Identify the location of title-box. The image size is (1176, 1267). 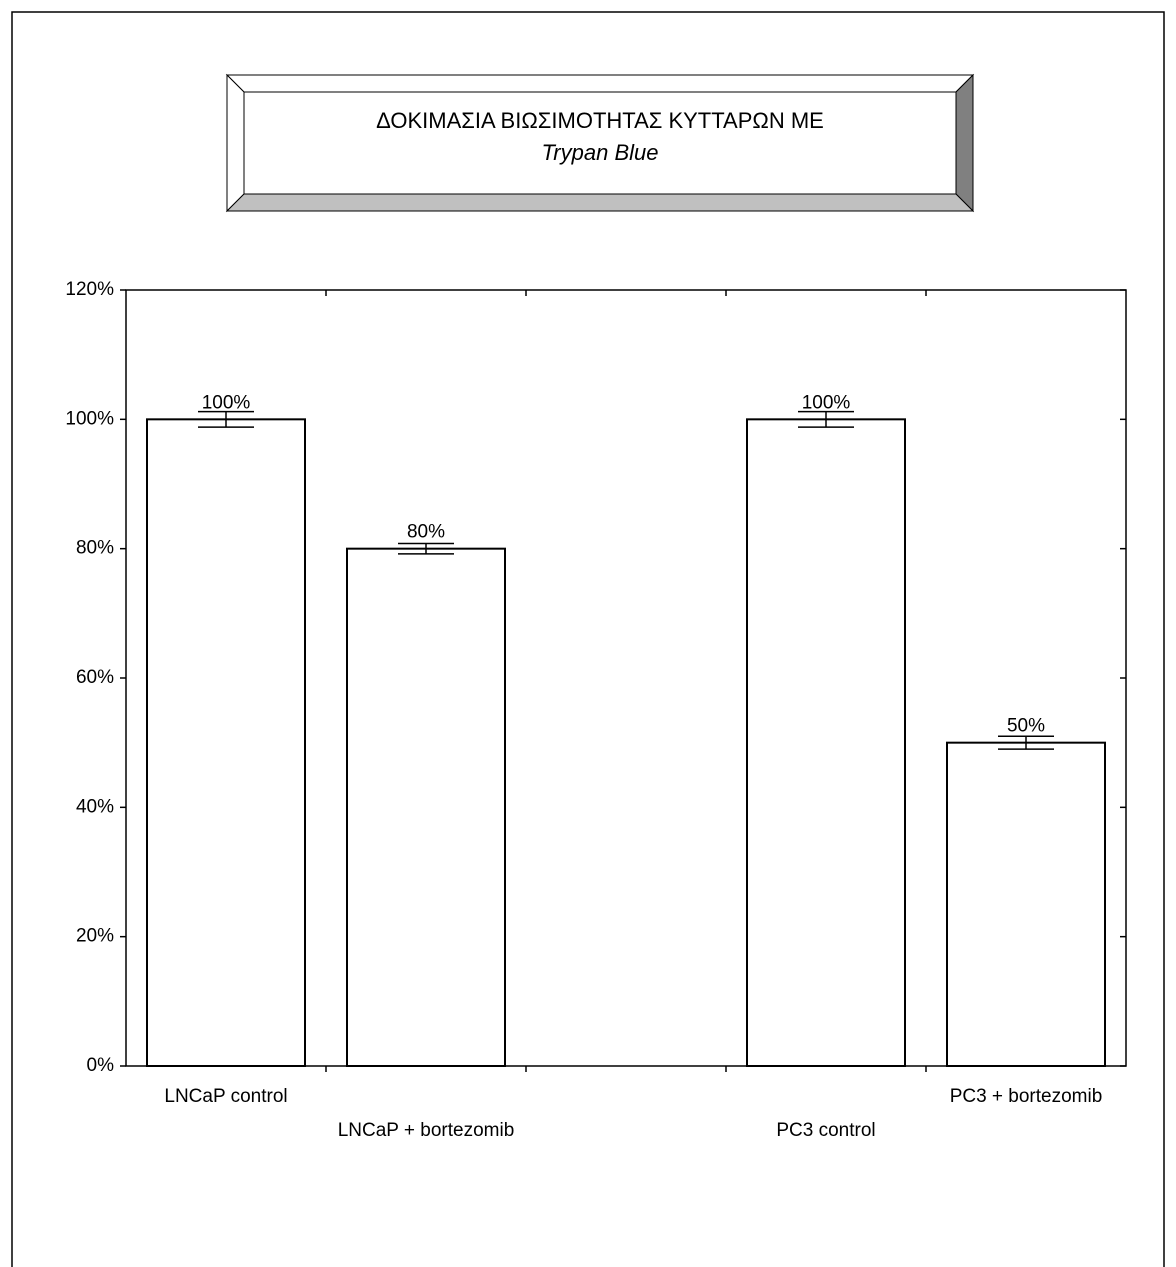
(600, 143).